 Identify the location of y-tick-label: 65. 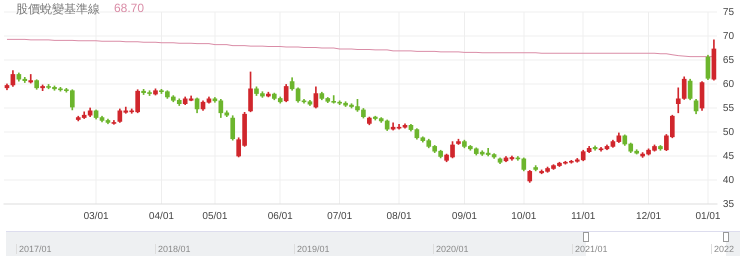
(728, 60).